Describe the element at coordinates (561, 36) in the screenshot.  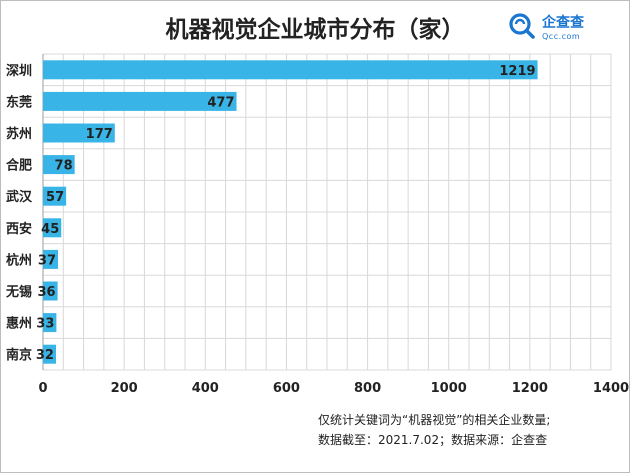
I see `logo-domain: Qcc.com` at that location.